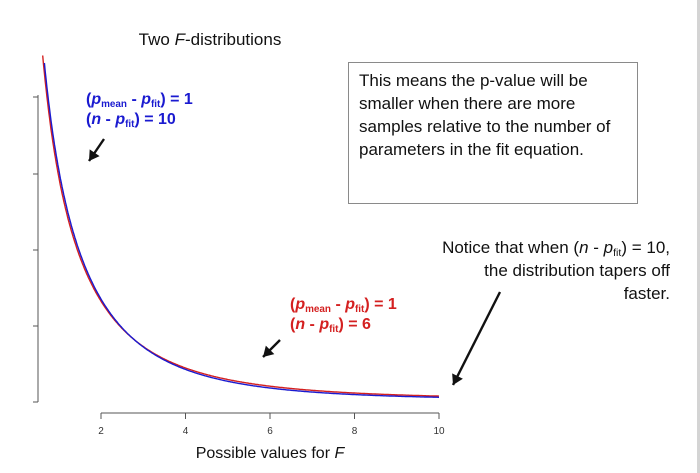 The height and width of the screenshot is (473, 700). I want to click on arrow-to-curve-tails, so click(476, 338).